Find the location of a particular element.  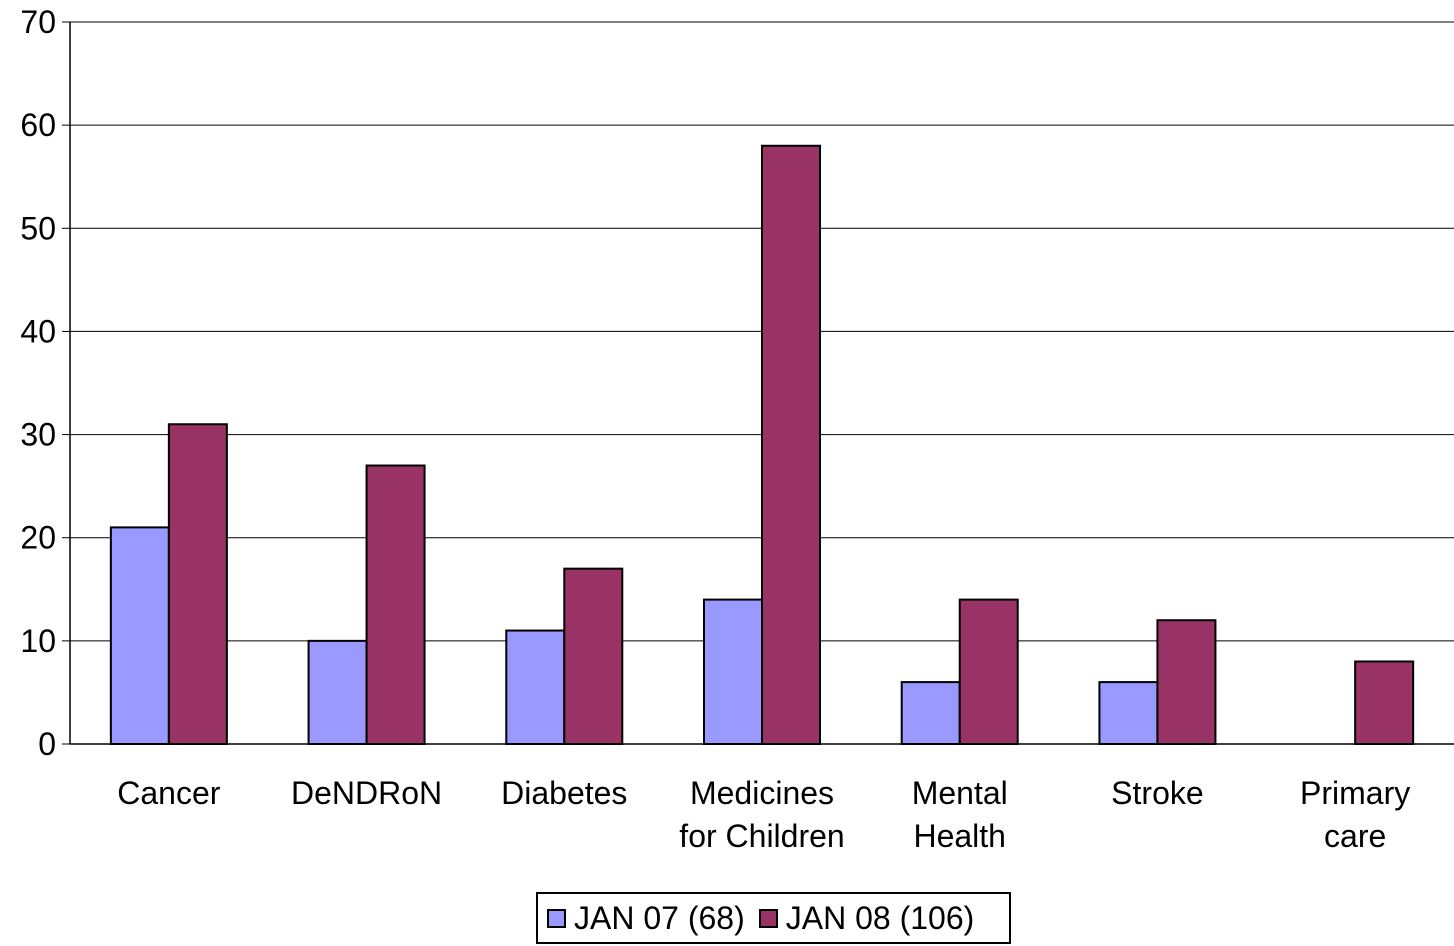

legend-label-jan08: JAN 08 (106) is located at coordinates (880, 917).